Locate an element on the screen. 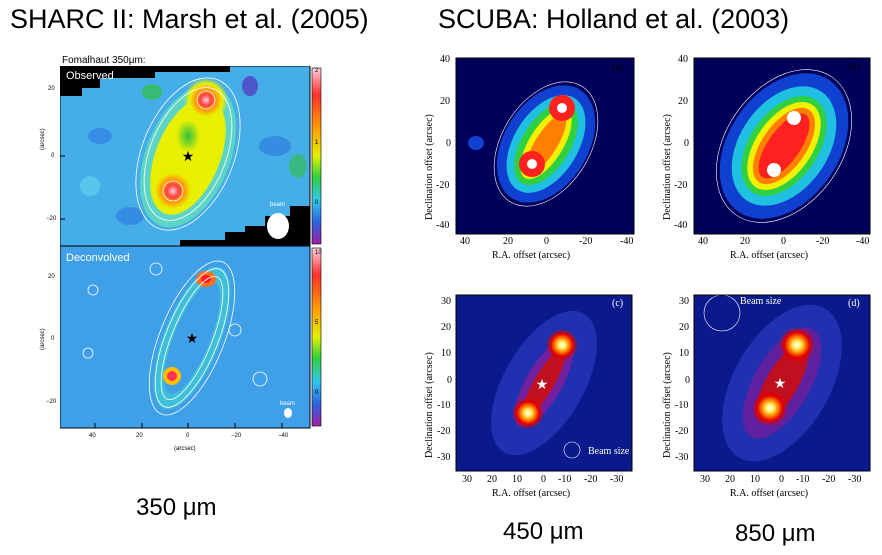 The width and height of the screenshot is (882, 555). scuba-panel-d: ★ is located at coordinates (782, 383).